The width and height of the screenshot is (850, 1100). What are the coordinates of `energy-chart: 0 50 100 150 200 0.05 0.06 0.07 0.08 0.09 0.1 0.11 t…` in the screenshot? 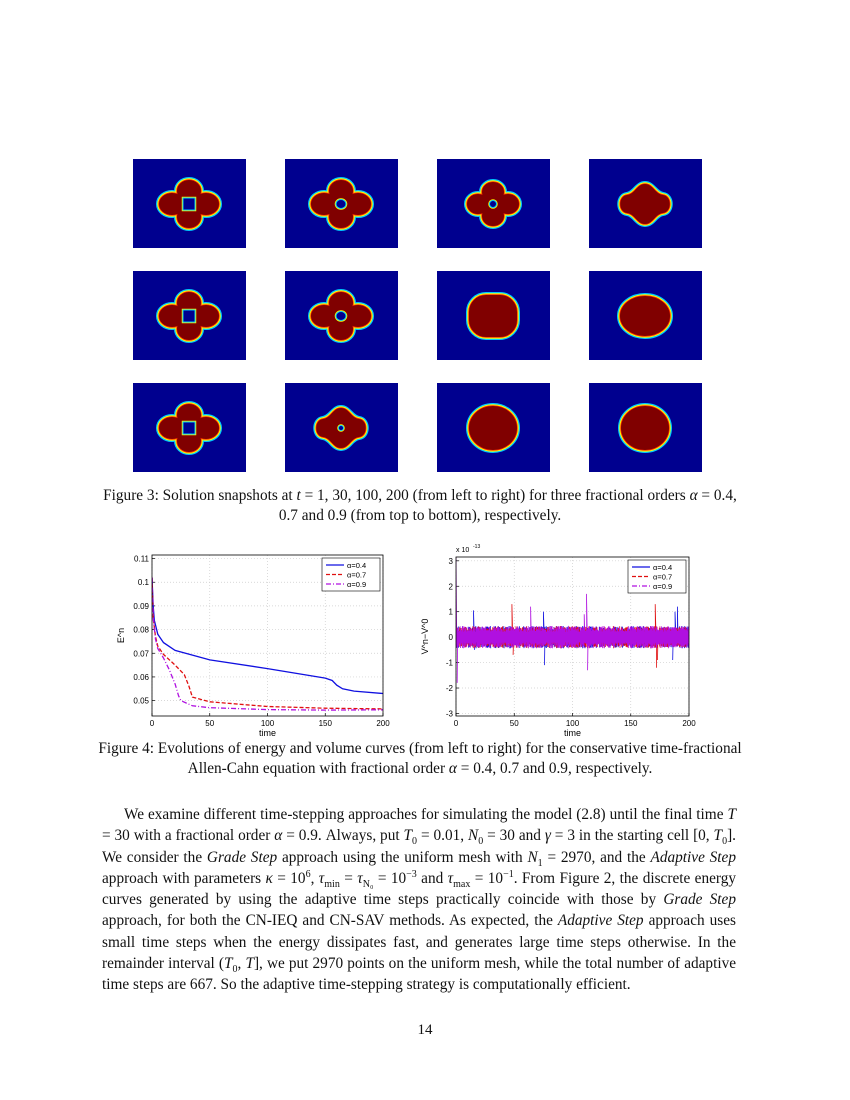 It's located at (253, 646).